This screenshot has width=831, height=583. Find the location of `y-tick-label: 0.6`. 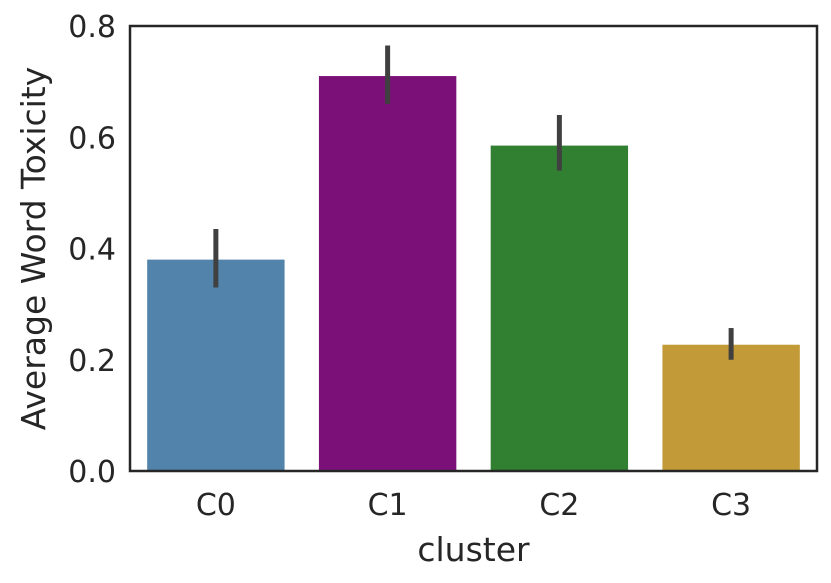

y-tick-label: 0.6 is located at coordinates (92, 138).